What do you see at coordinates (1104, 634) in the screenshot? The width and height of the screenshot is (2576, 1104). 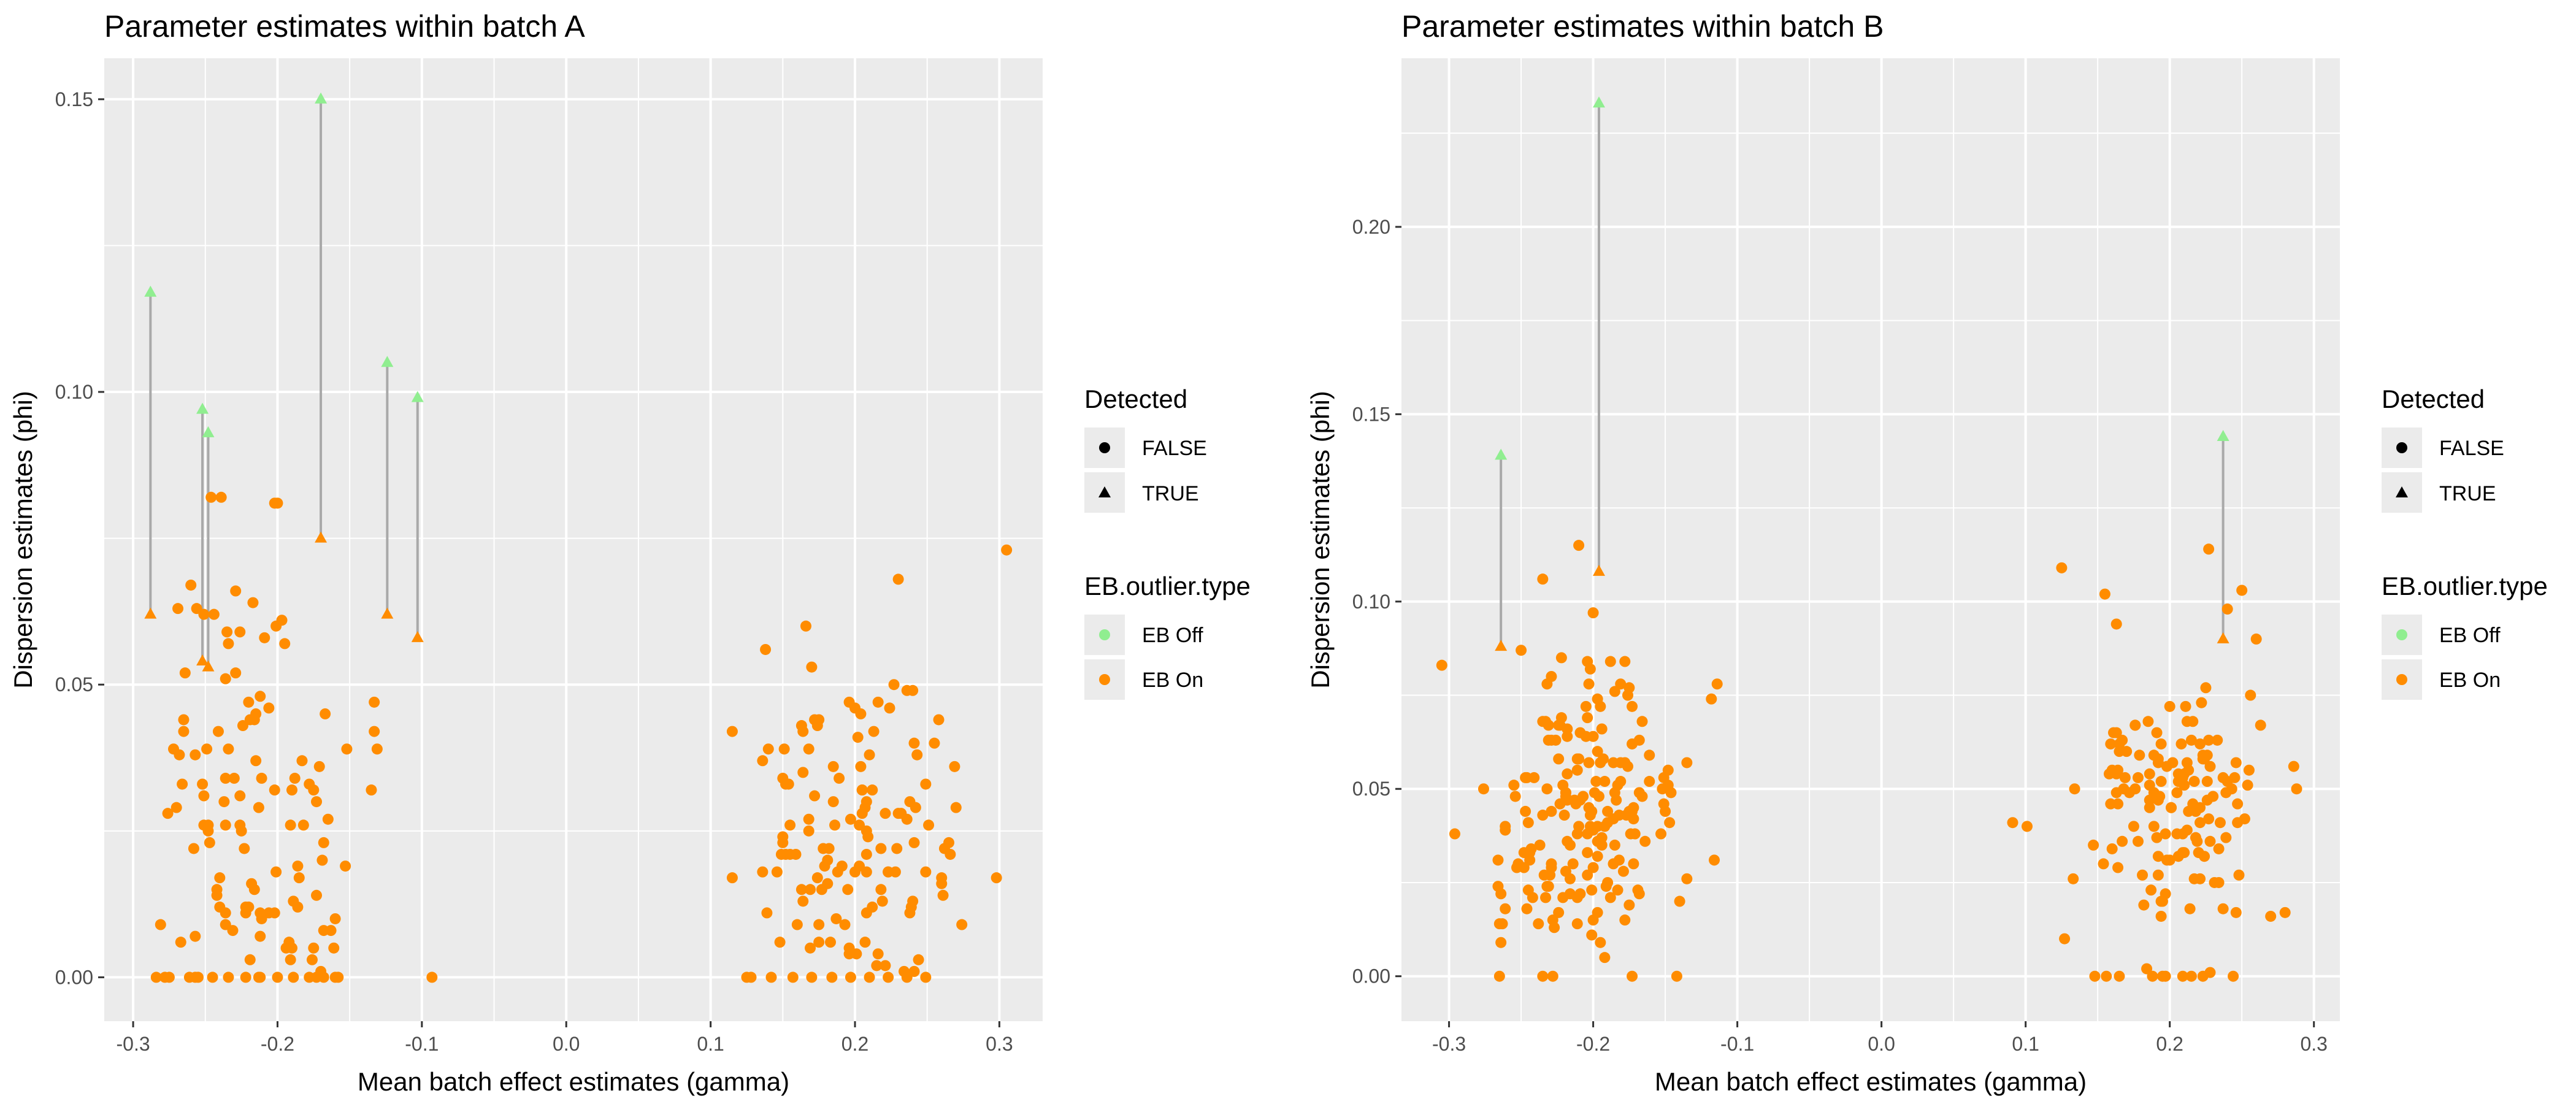 I see `legend-key-eb-off-a` at bounding box center [1104, 634].